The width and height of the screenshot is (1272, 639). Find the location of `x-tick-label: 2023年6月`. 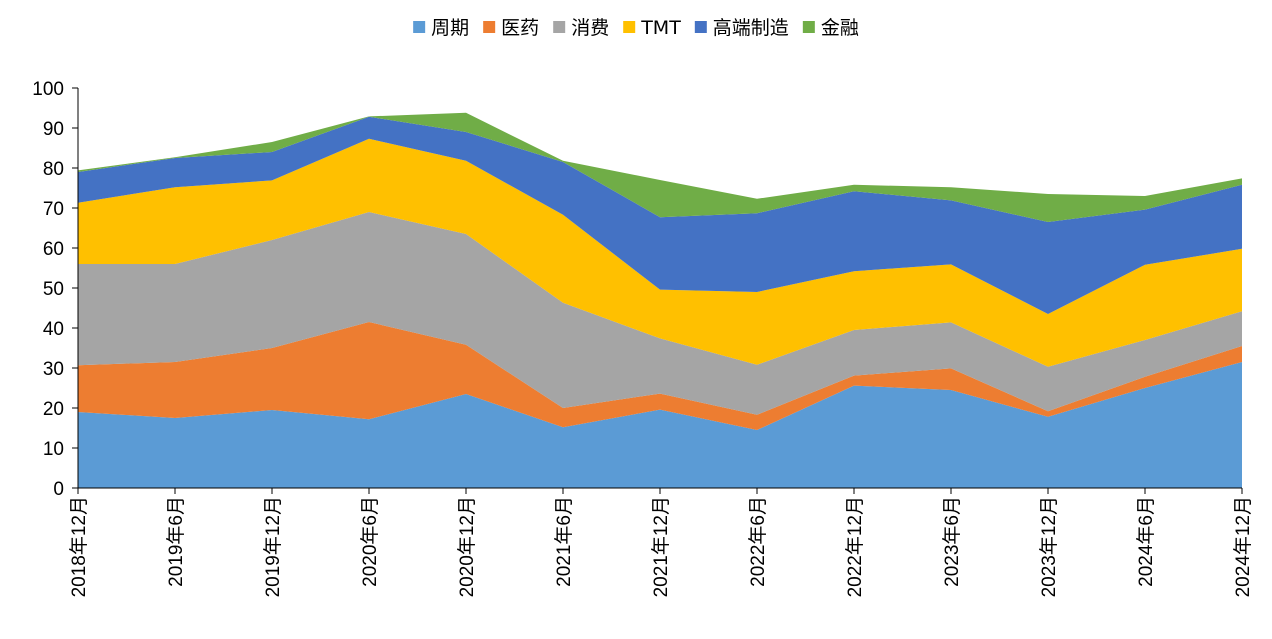

x-tick-label: 2023年6月 is located at coordinates (952, 541).